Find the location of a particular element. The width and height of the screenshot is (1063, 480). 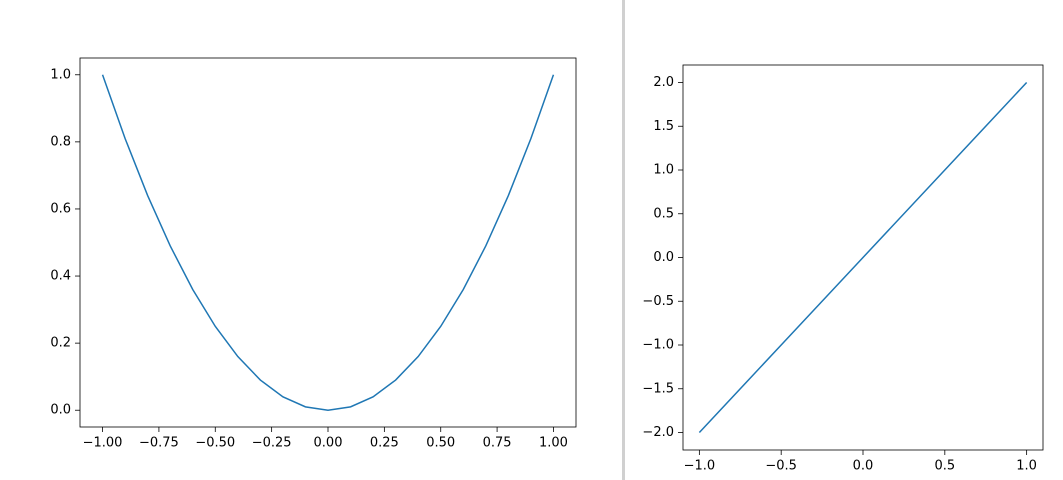

y-tick-label: 0.6 is located at coordinates (60, 208).